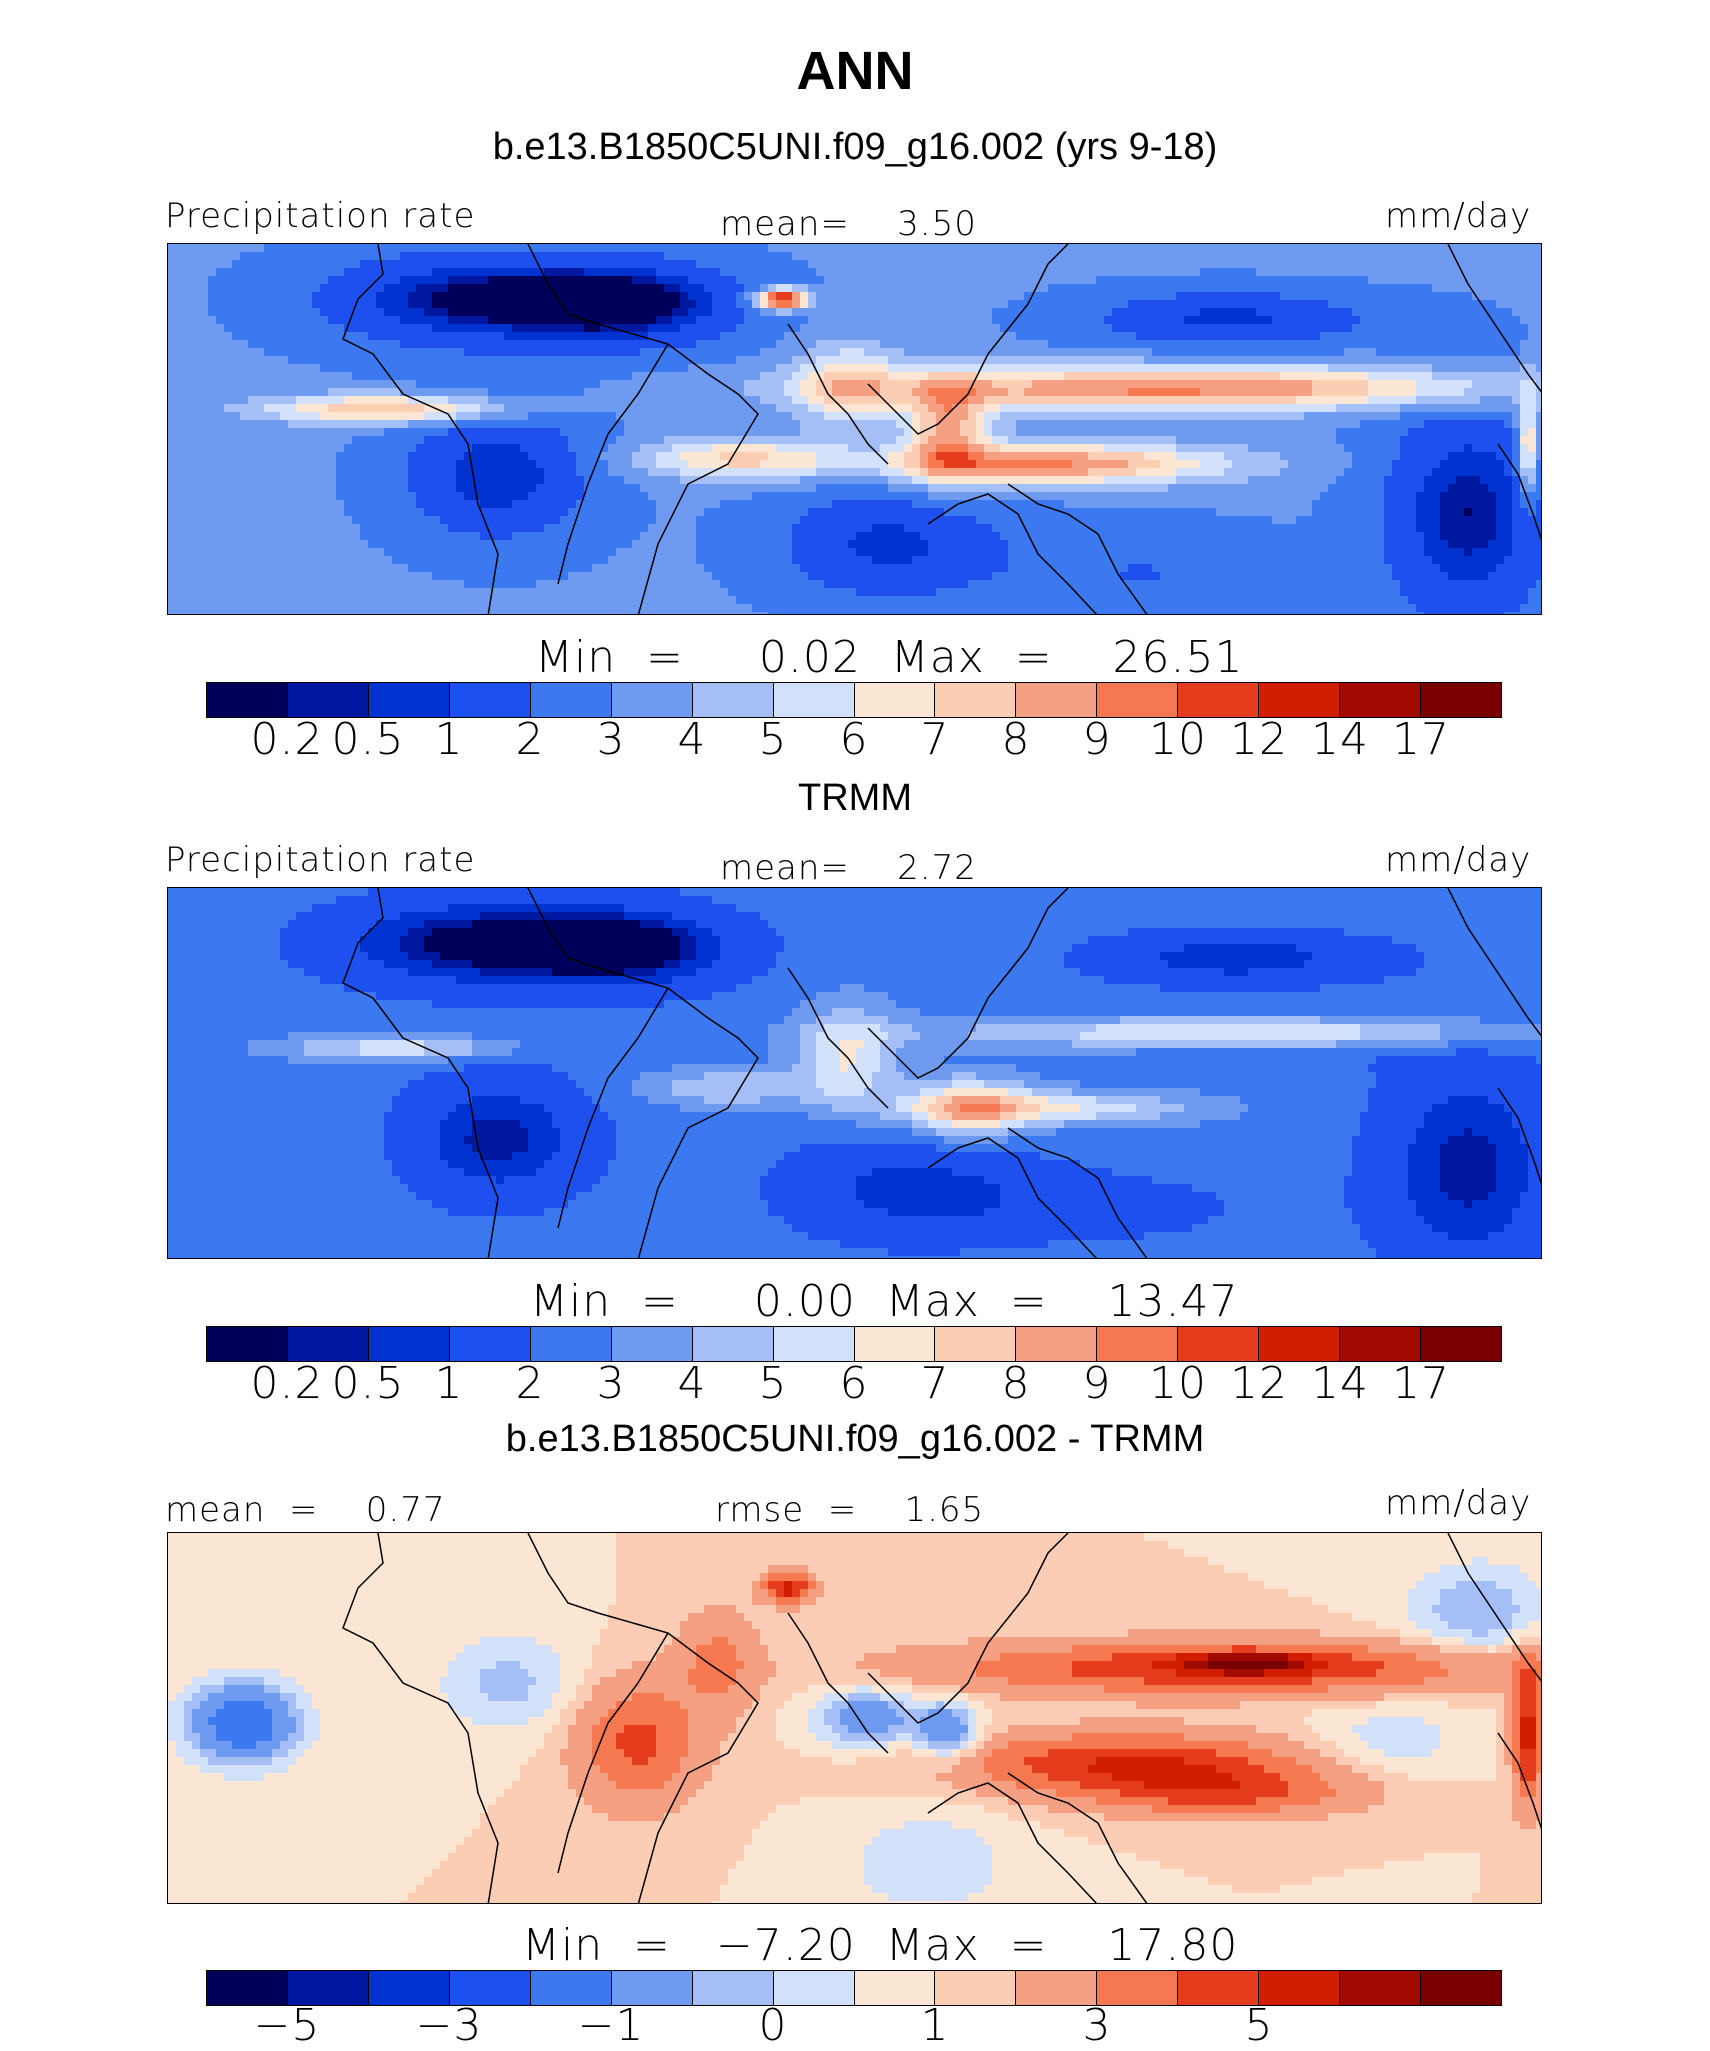 The width and height of the screenshot is (1710, 2051). I want to click on panel-3-map, so click(854, 1718).